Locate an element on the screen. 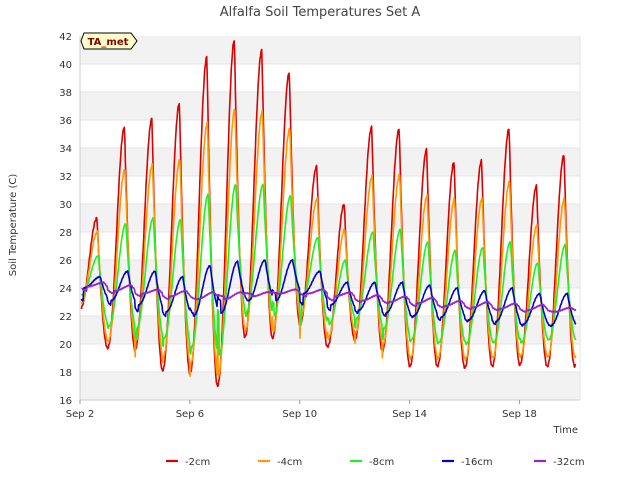 Image resolution: width=640 pixels, height=480 pixels. y-tick-label: 28 is located at coordinates (65, 233).